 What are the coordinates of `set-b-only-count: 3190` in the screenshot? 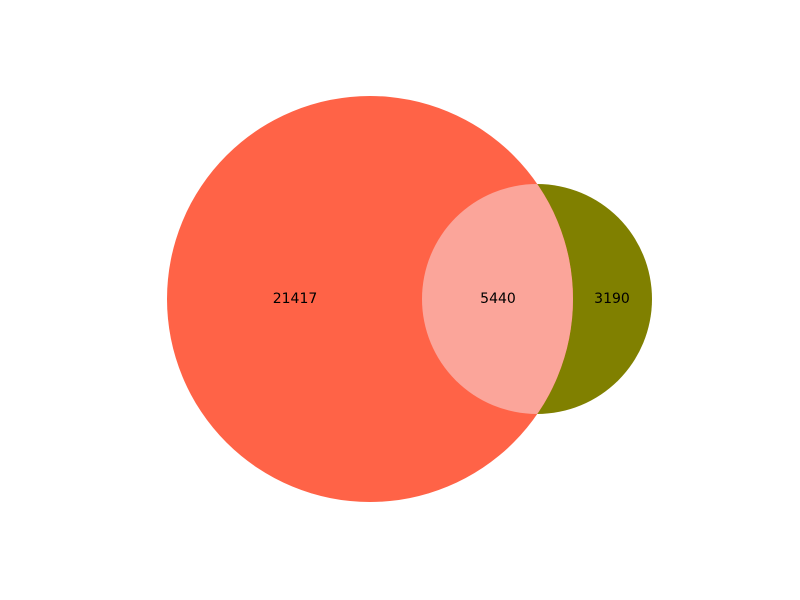 It's located at (612, 299).